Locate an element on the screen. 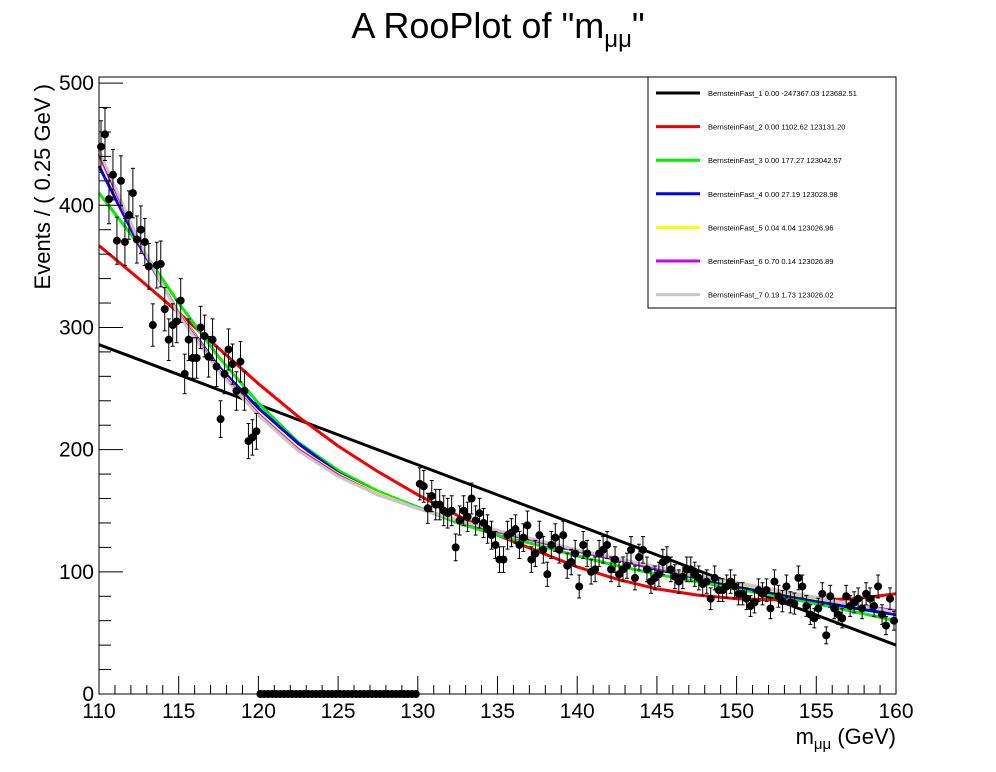 This screenshot has width=996, height=772. legend-label: BernsteinFast_6 0.70 0.14 123026.89 is located at coordinates (771, 261).